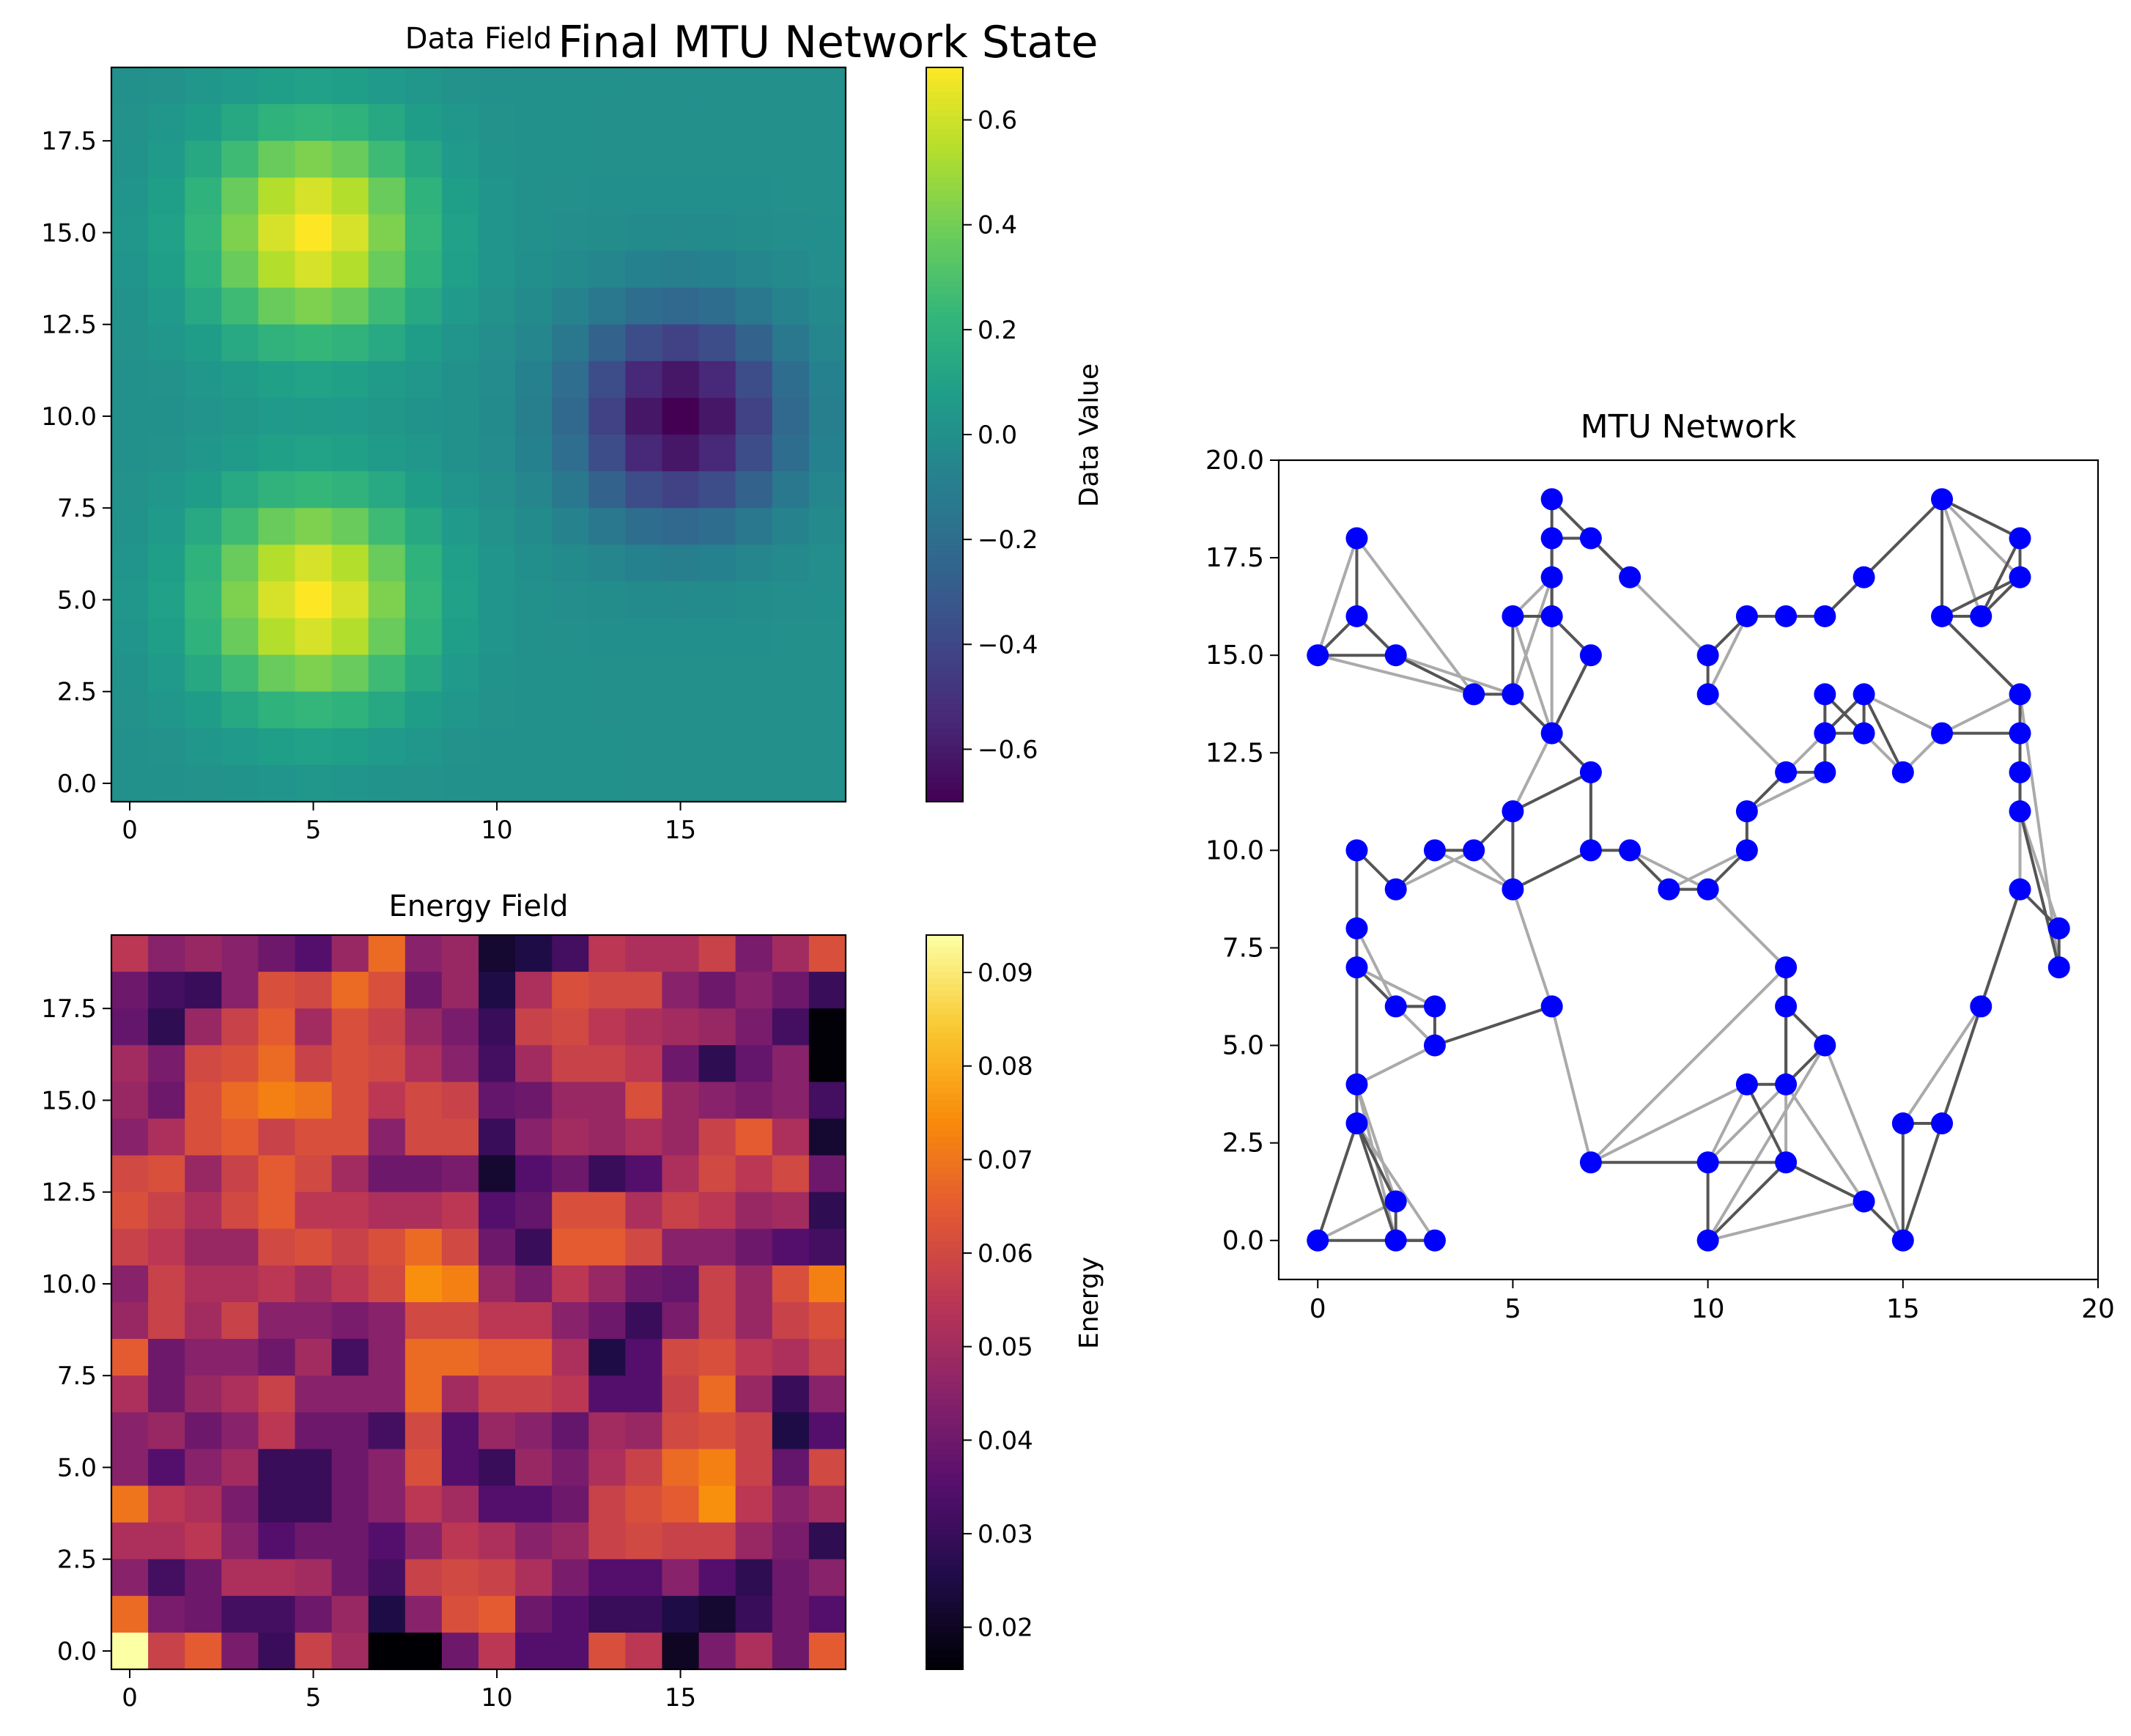 This screenshot has height=1736, width=2131. I want to click on data-field-colorbar: 0.6 0.4 0.2 0.0 −0.2 −0.4 −0.6, so click(982, 435).